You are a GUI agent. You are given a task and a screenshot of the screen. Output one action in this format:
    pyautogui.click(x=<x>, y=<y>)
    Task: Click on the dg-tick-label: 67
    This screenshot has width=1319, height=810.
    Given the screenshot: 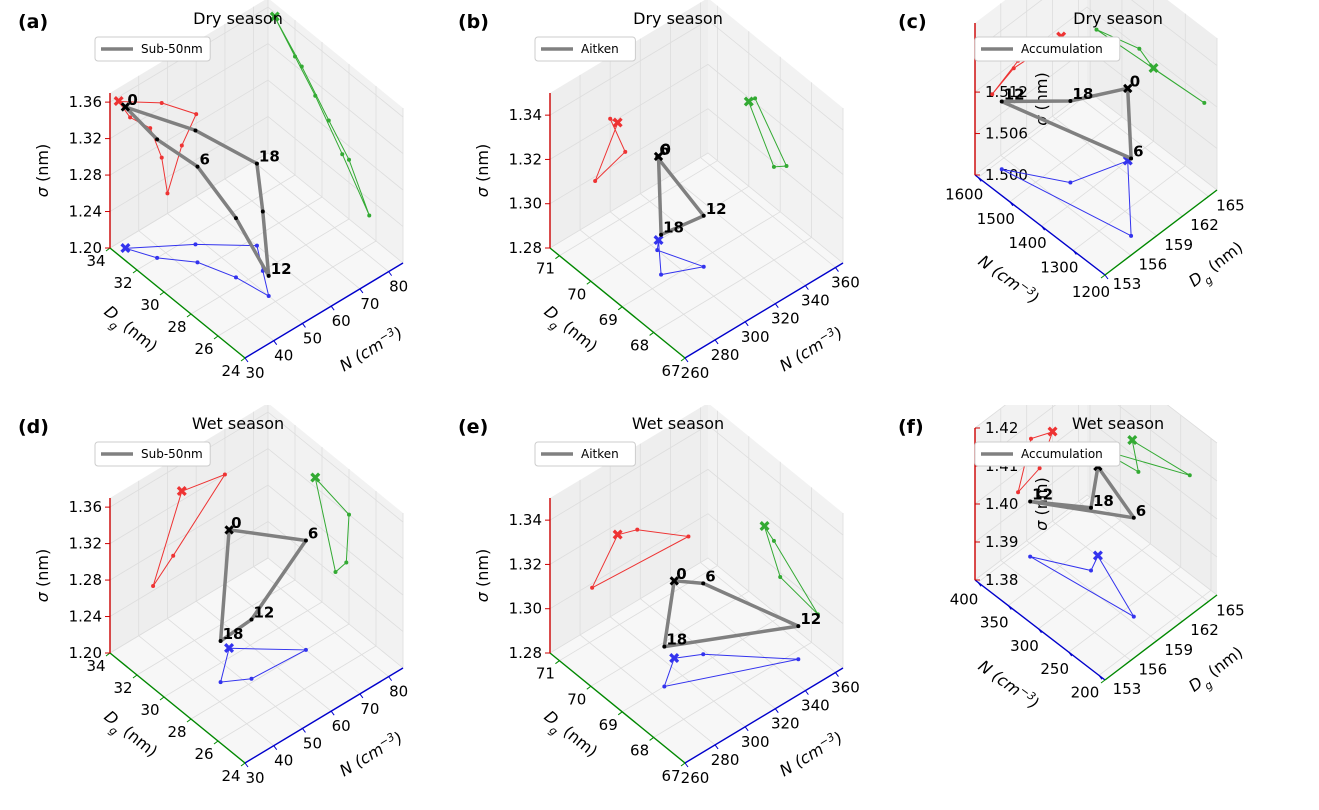 What is the action you would take?
    pyautogui.click(x=670, y=776)
    